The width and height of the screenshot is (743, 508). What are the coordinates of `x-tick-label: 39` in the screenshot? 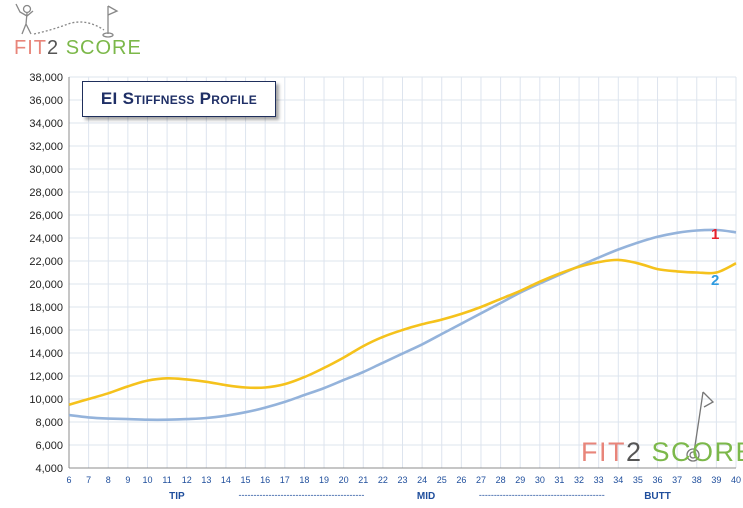 It's located at (716, 480).